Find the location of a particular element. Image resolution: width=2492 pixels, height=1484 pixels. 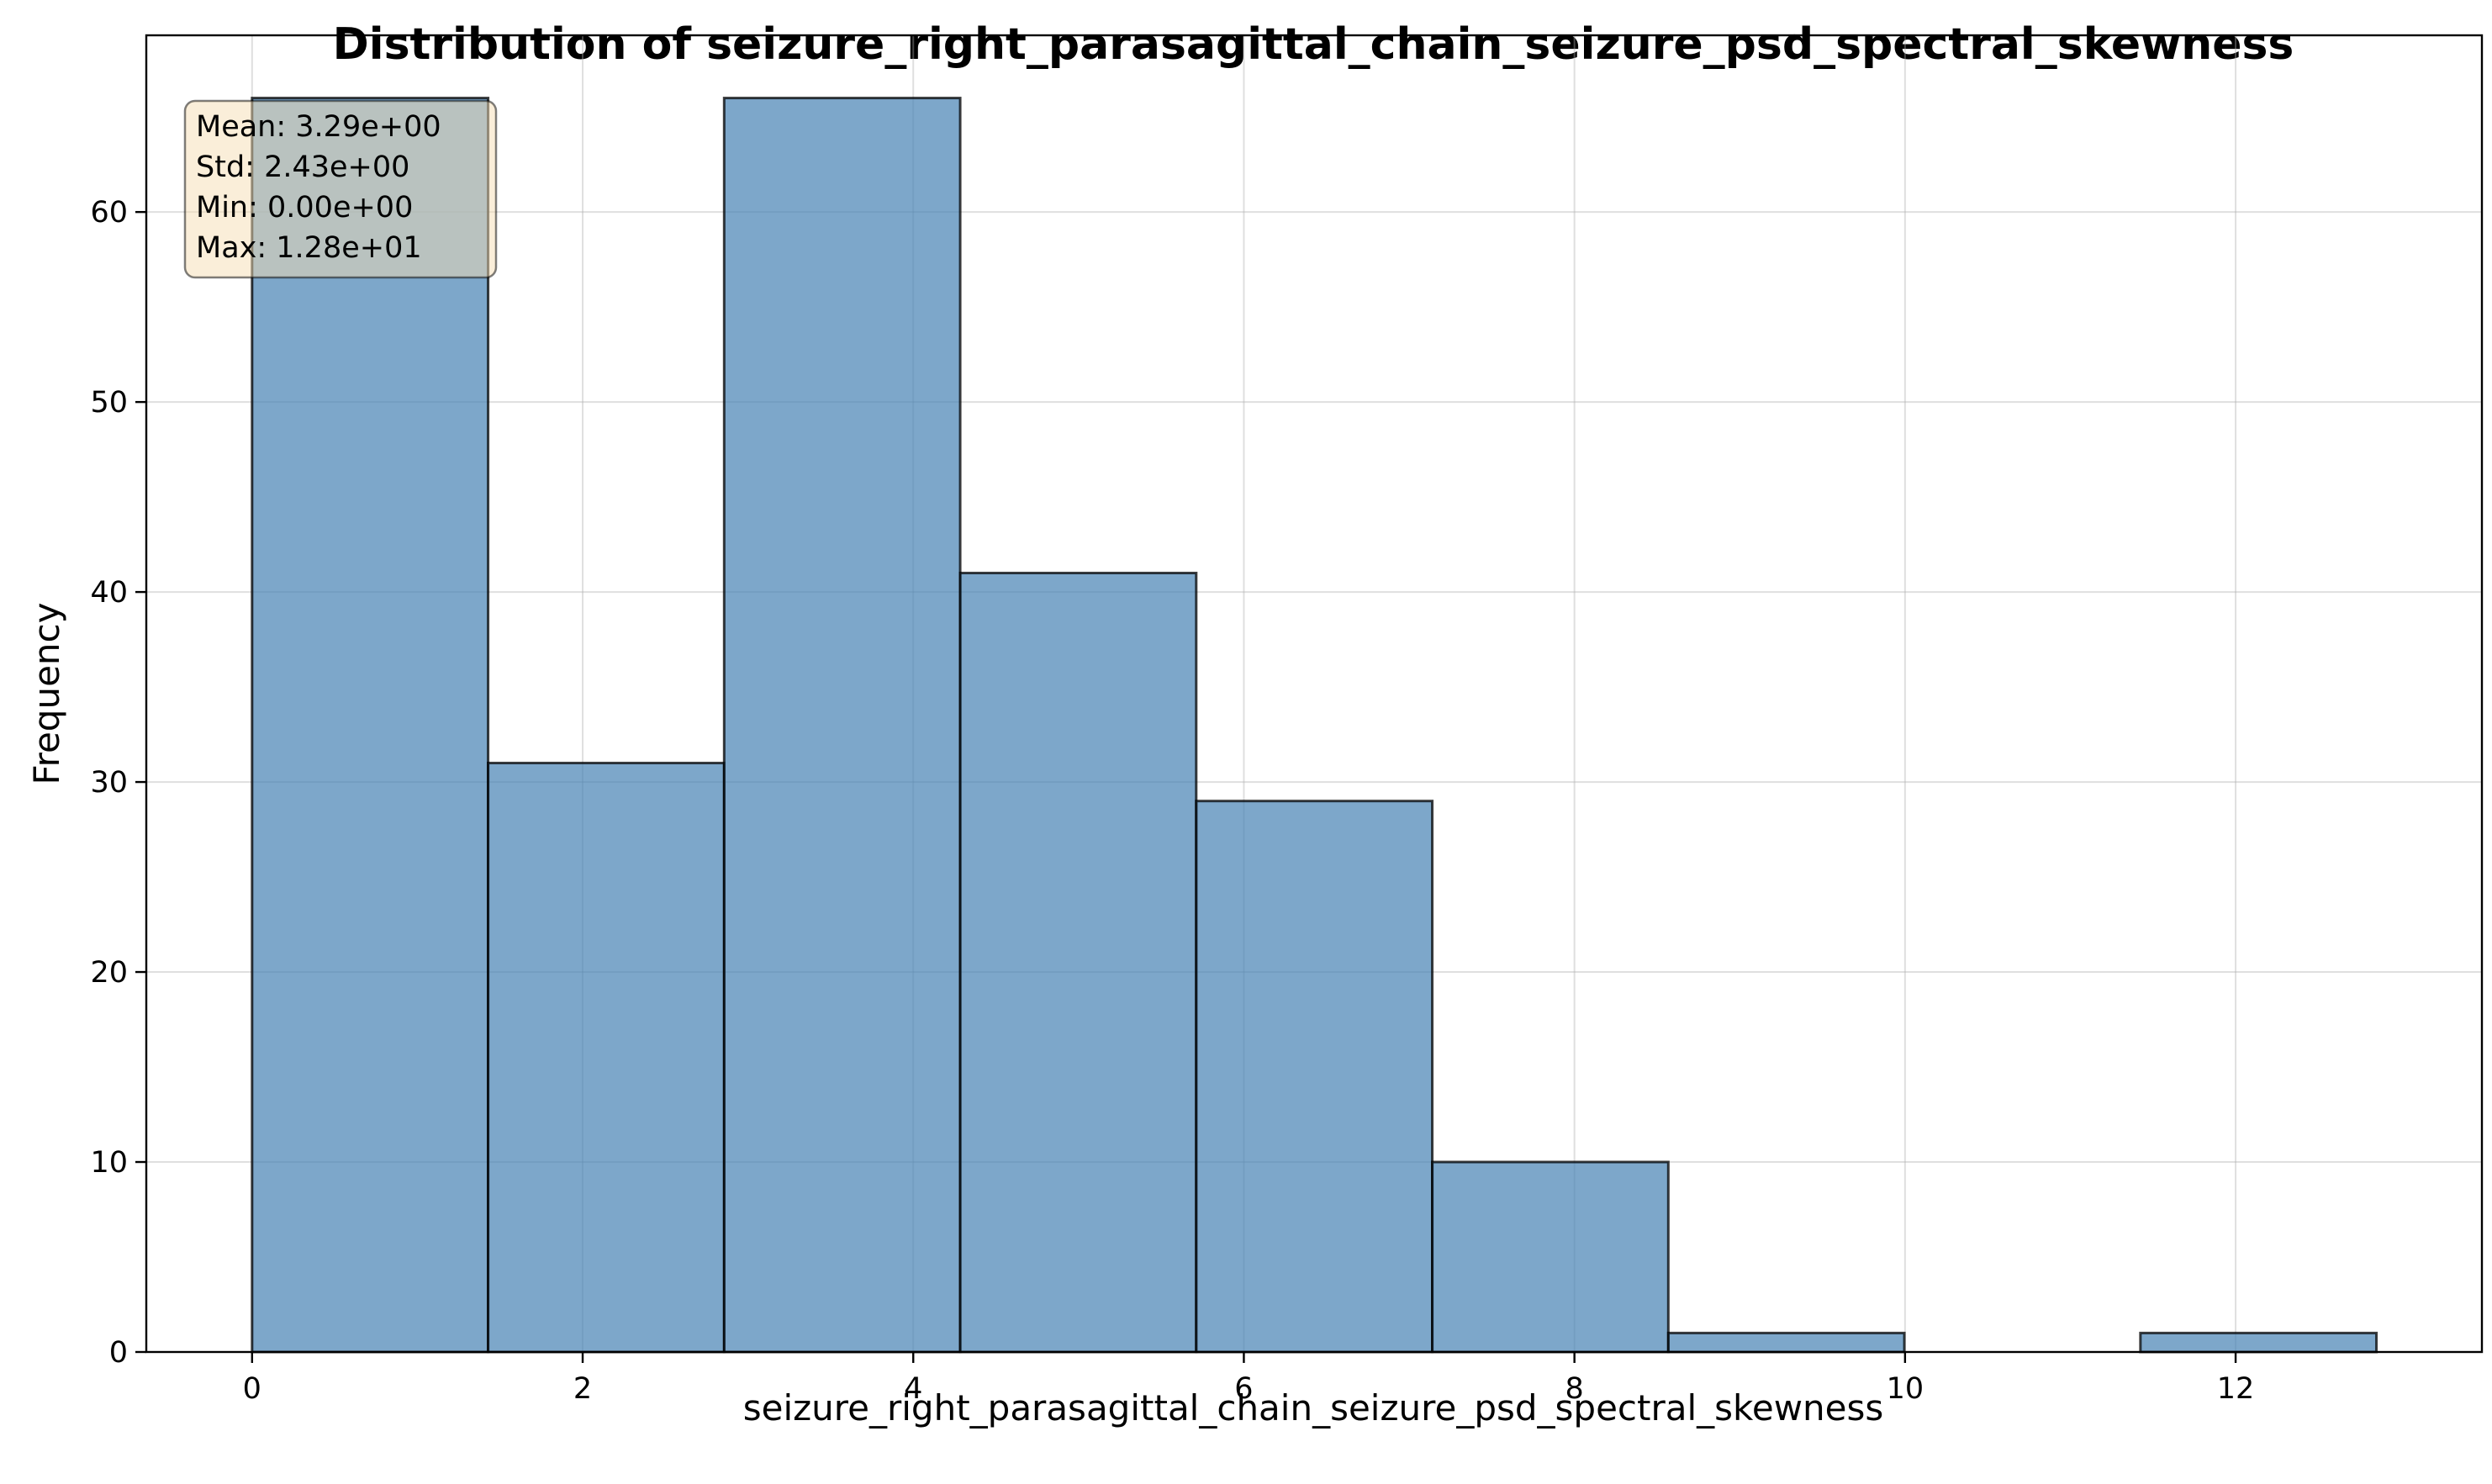

y-axis-ticks: 0 10 20 30 40 50 60 is located at coordinates (118, 783).